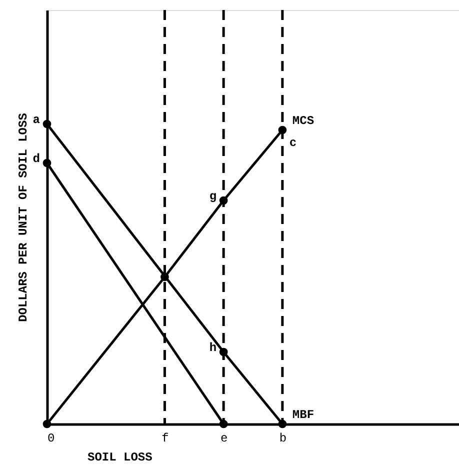  I want to click on x-tick-label: e, so click(224, 439).